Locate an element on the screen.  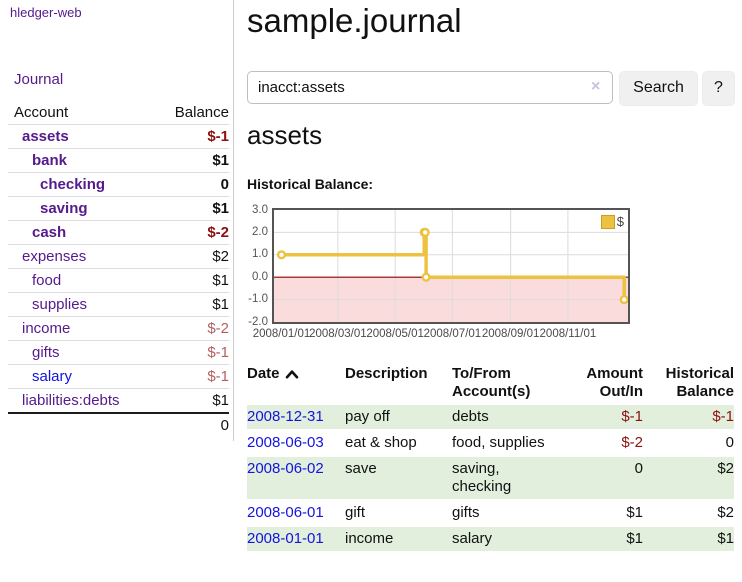
x-tick-label: 2008/09/01 is located at coordinates (510, 334).